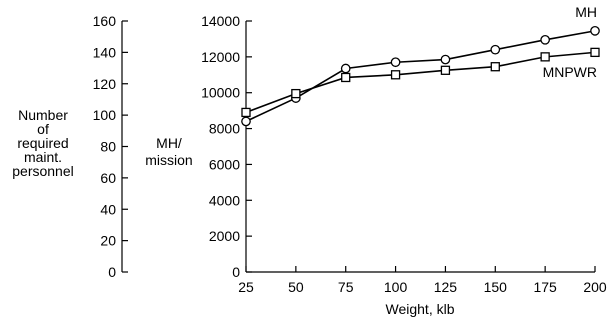  Describe the element at coordinates (224, 164) in the screenshot. I see `y-axis-tick-label: 6000` at that location.